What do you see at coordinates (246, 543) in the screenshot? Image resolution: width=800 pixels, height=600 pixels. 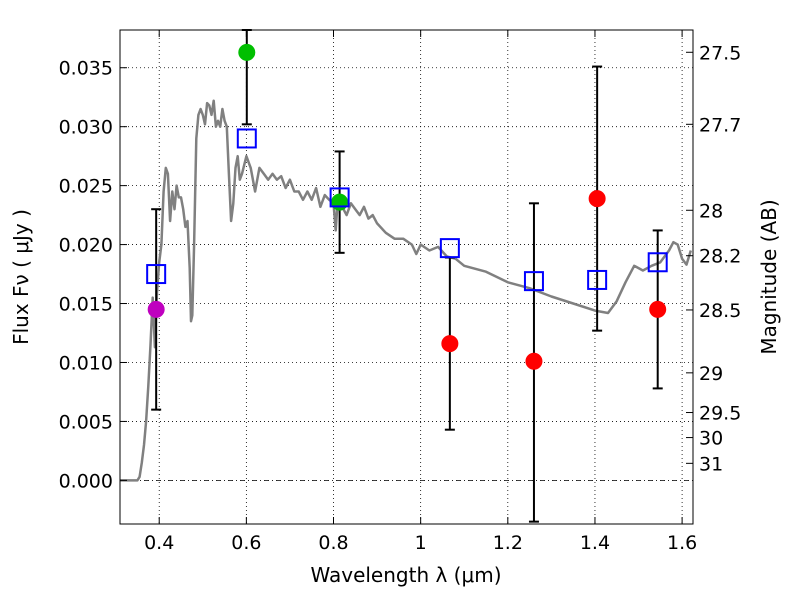 I see `x-tick-label-1: 0.6` at bounding box center [246, 543].